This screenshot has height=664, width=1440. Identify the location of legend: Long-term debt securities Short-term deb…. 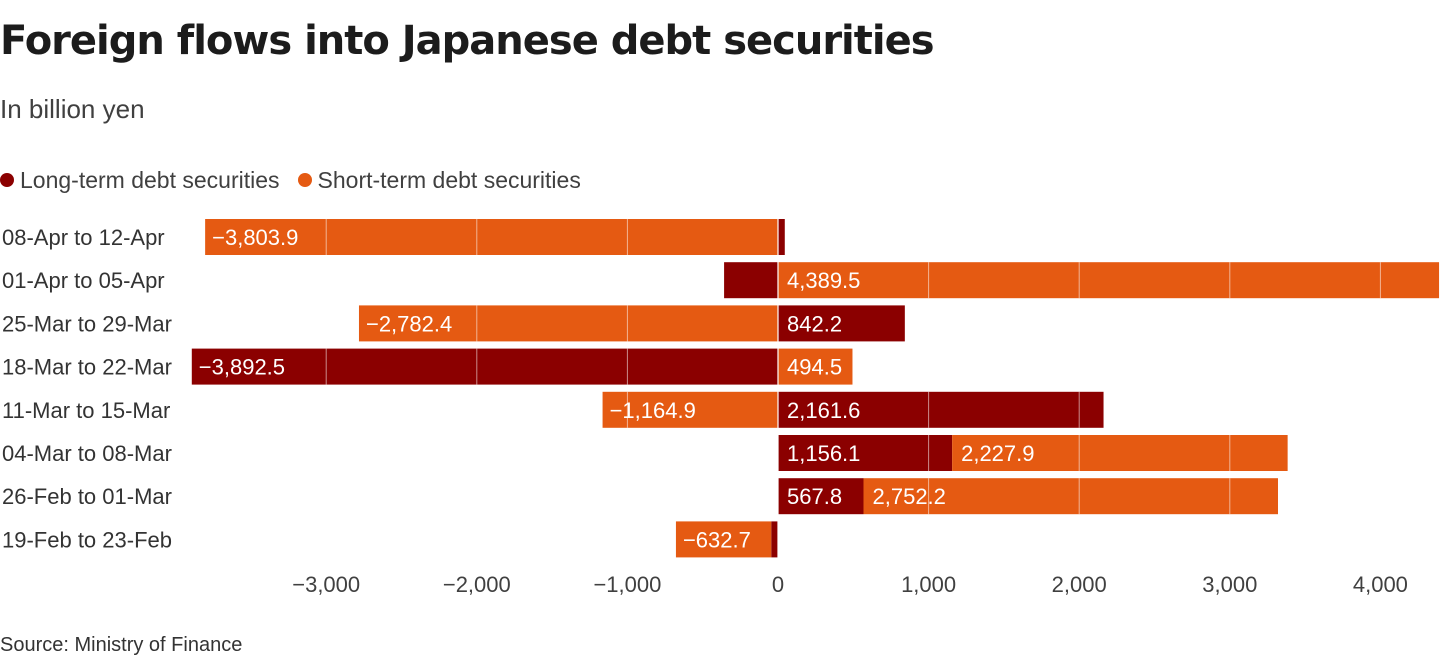
(299, 180).